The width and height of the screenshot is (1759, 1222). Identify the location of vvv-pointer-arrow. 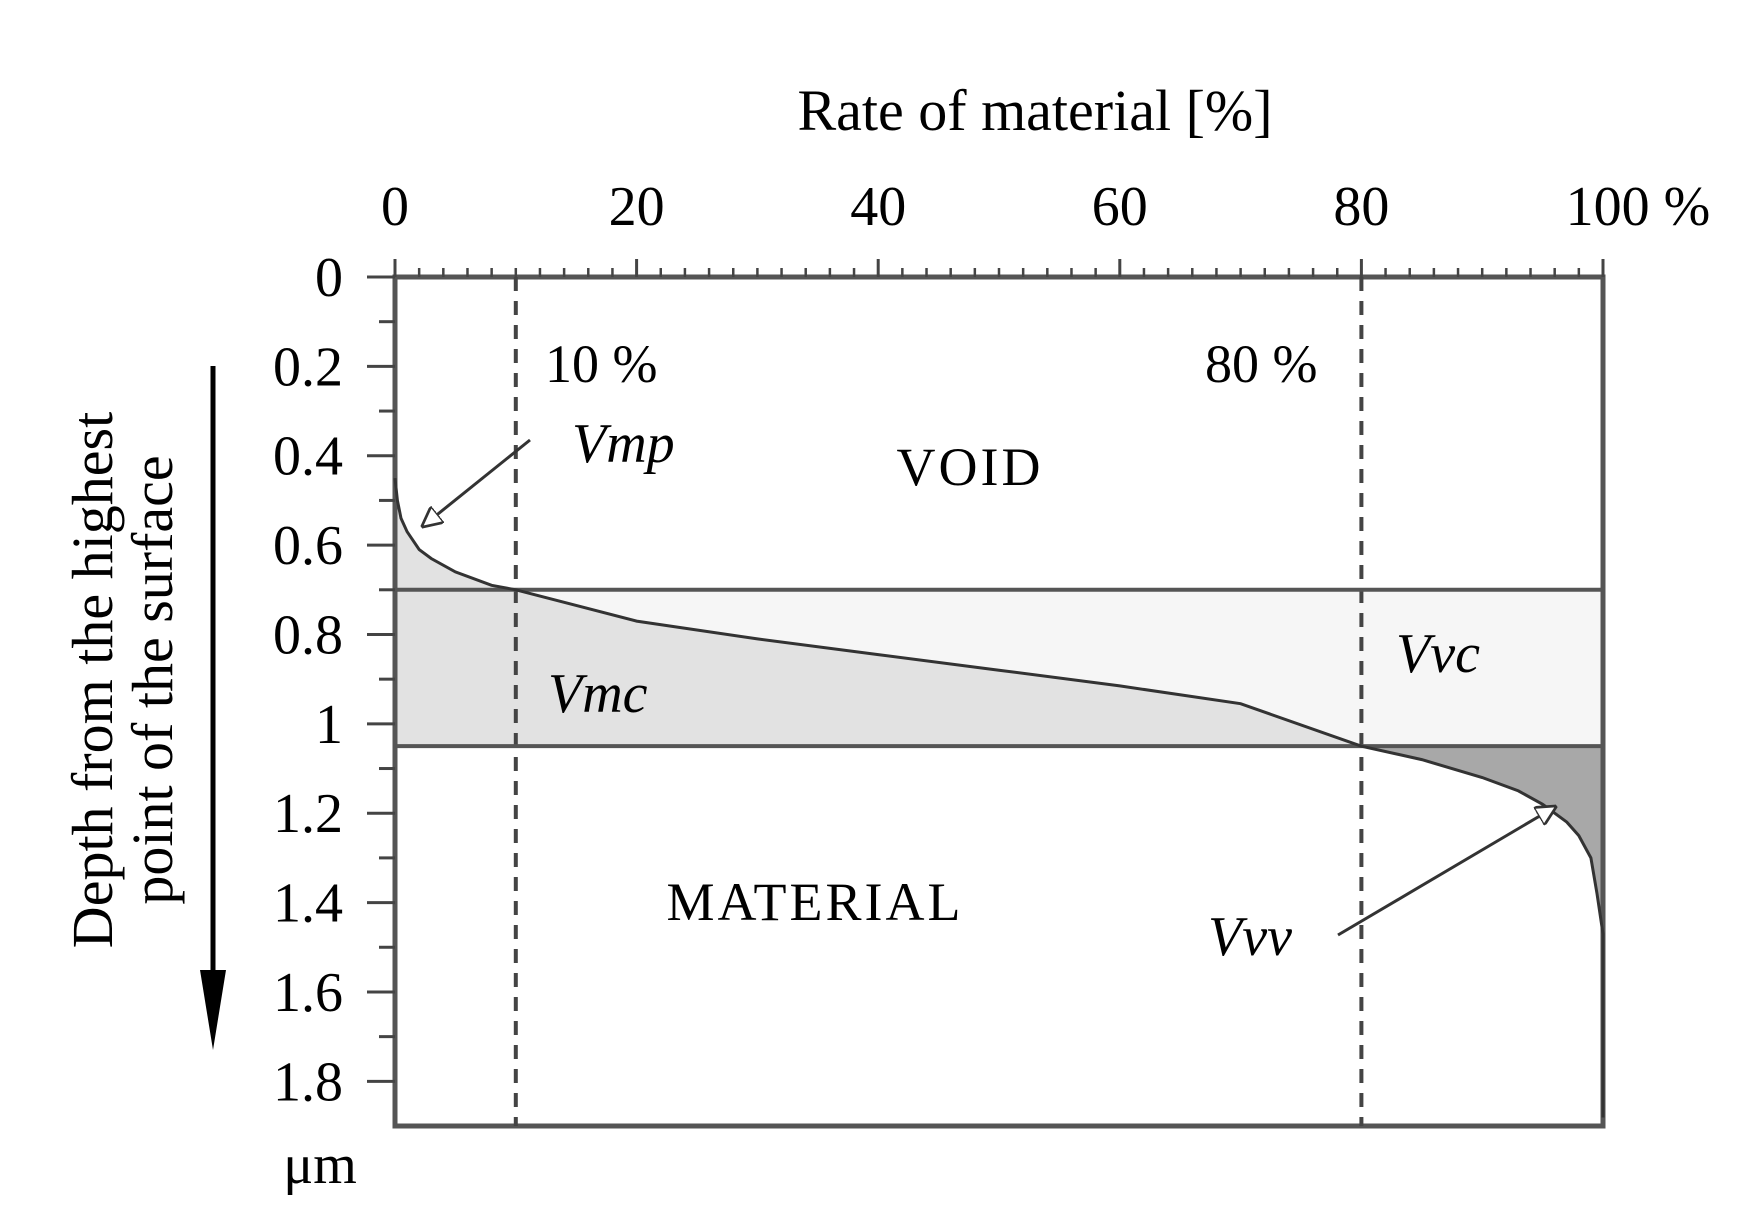
(1446, 872).